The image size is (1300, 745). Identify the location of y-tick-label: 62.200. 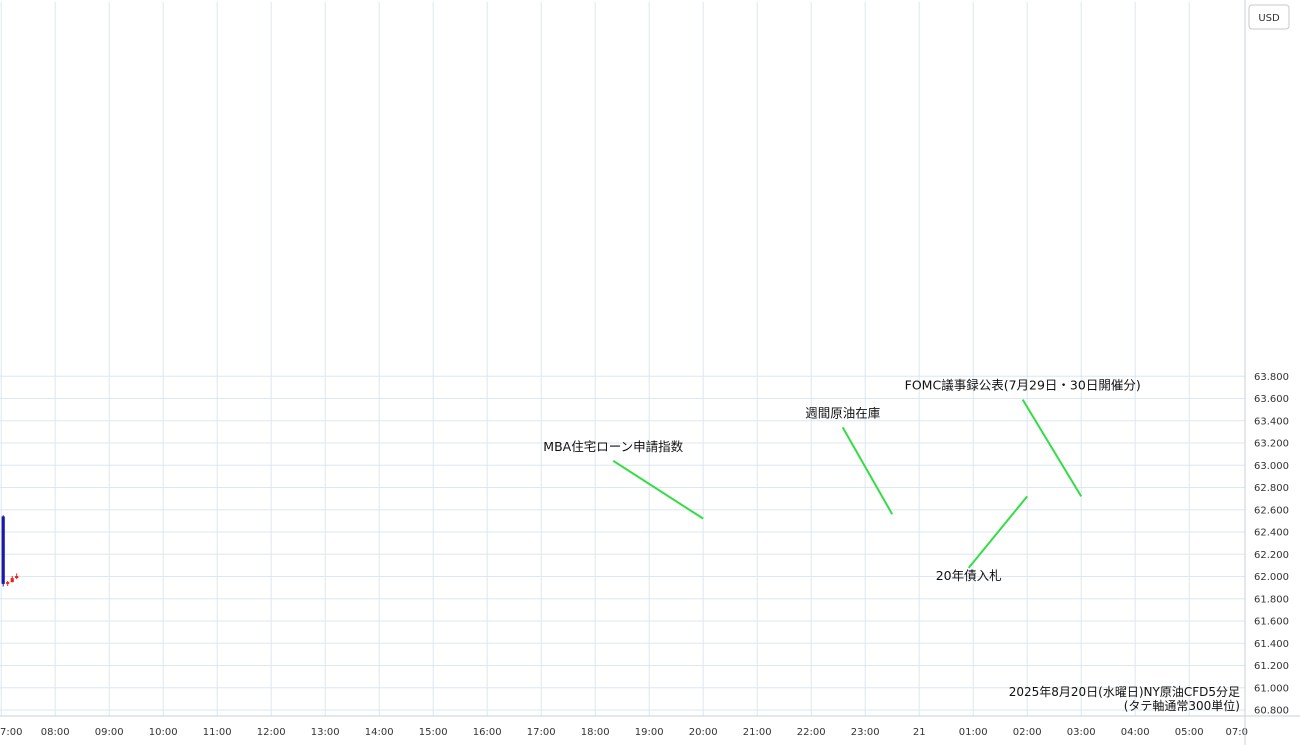
(1271, 555).